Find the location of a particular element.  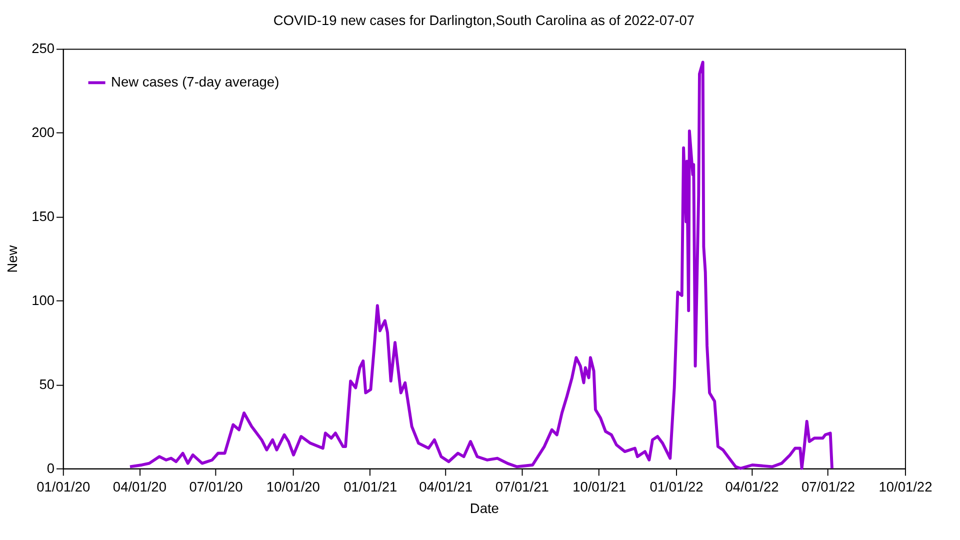

x-tick-label: 04/01/21 is located at coordinates (446, 486).